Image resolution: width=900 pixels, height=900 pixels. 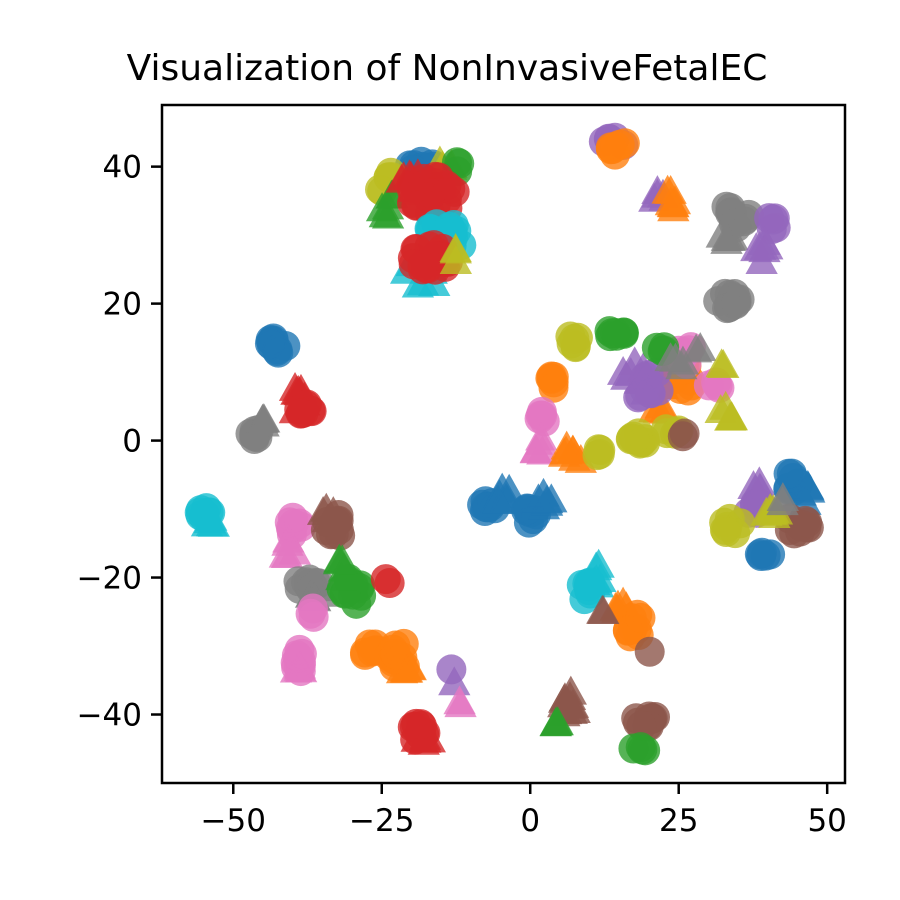 I want to click on x-tick-label: −50, so click(x=233, y=821).